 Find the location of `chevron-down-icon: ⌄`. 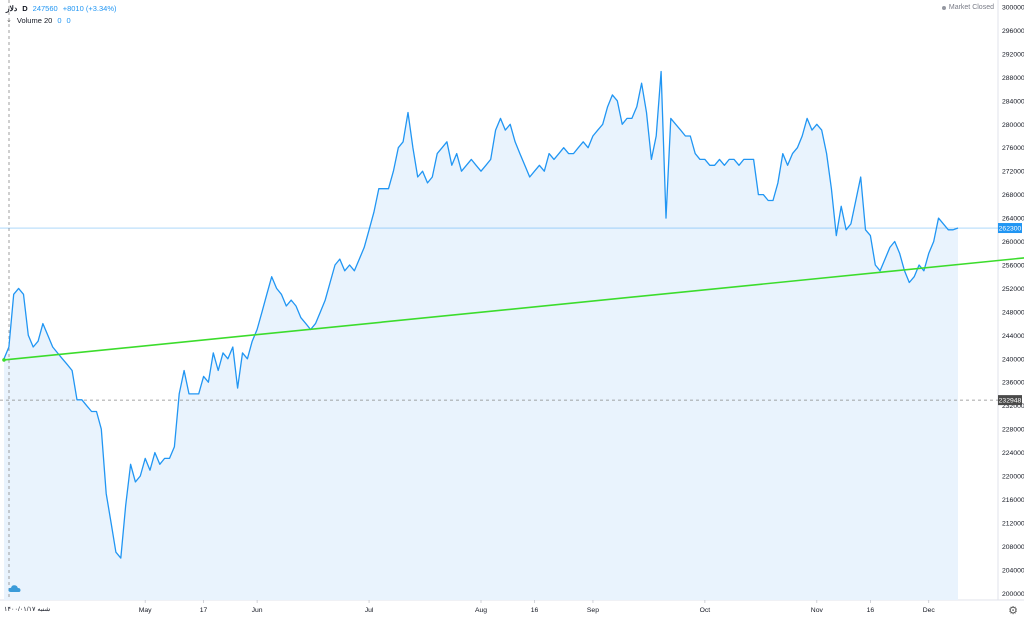

chevron-down-icon: ⌄ is located at coordinates (9, 20).